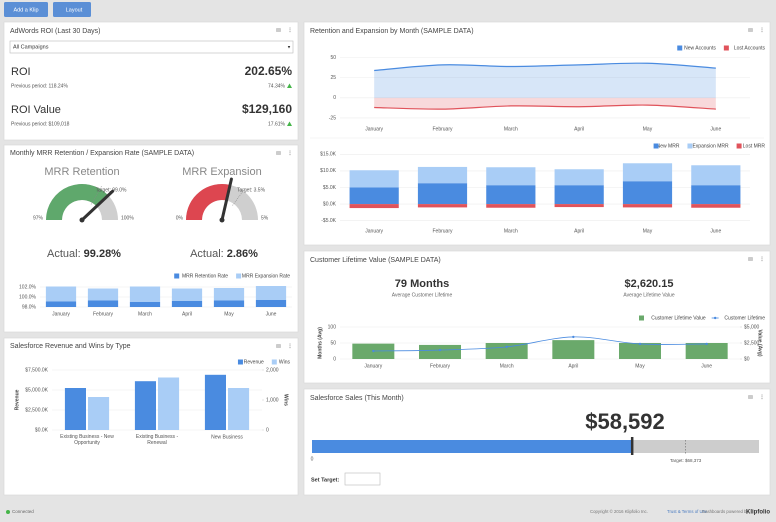  I want to click on change-value: 74.34%, so click(277, 86).